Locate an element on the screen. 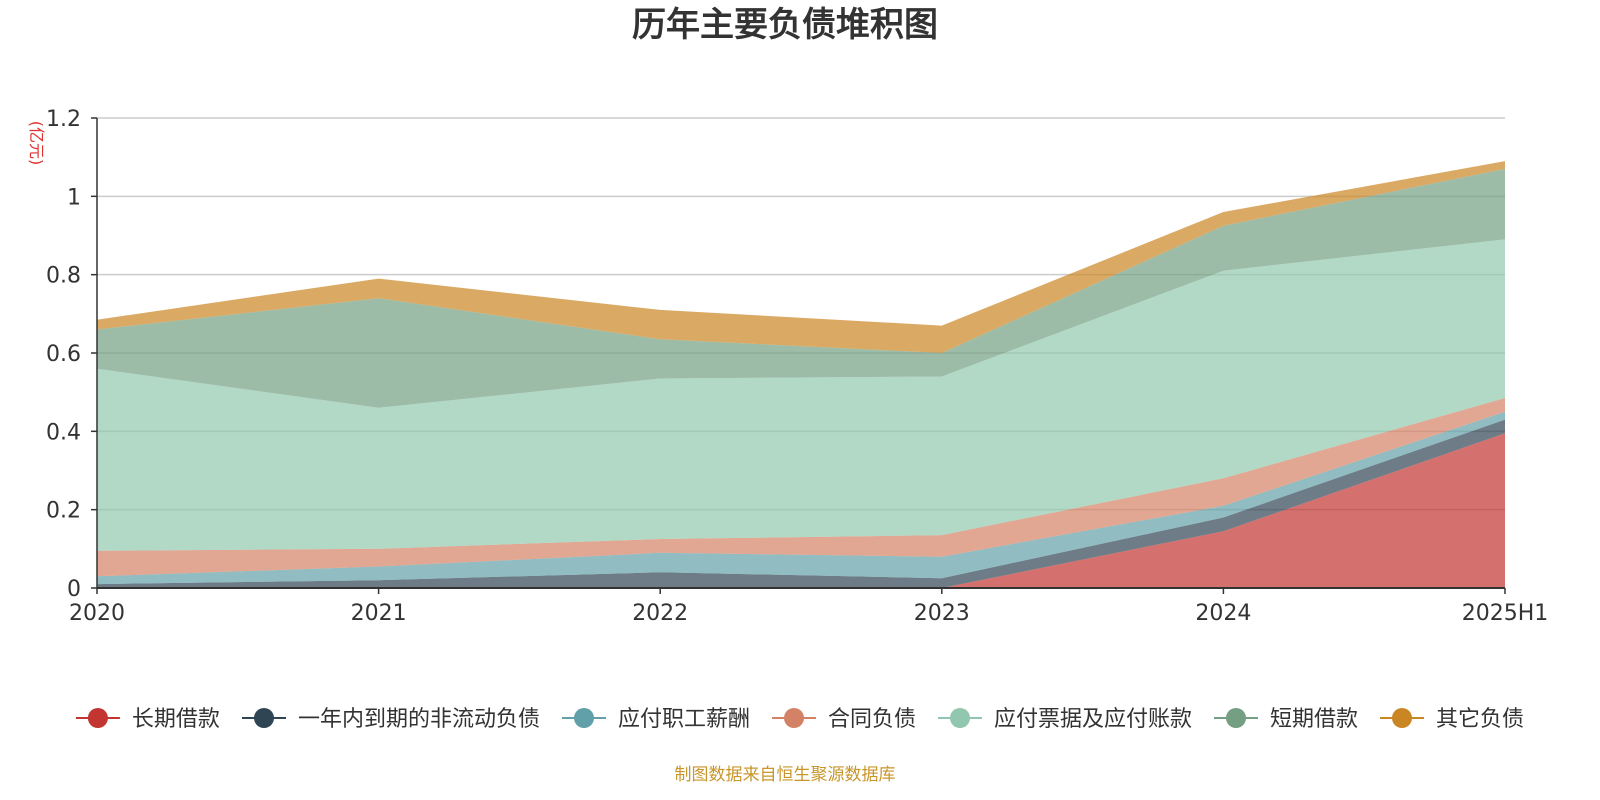 The image size is (1600, 800). x-tick-label: 2025H1 is located at coordinates (1505, 613).